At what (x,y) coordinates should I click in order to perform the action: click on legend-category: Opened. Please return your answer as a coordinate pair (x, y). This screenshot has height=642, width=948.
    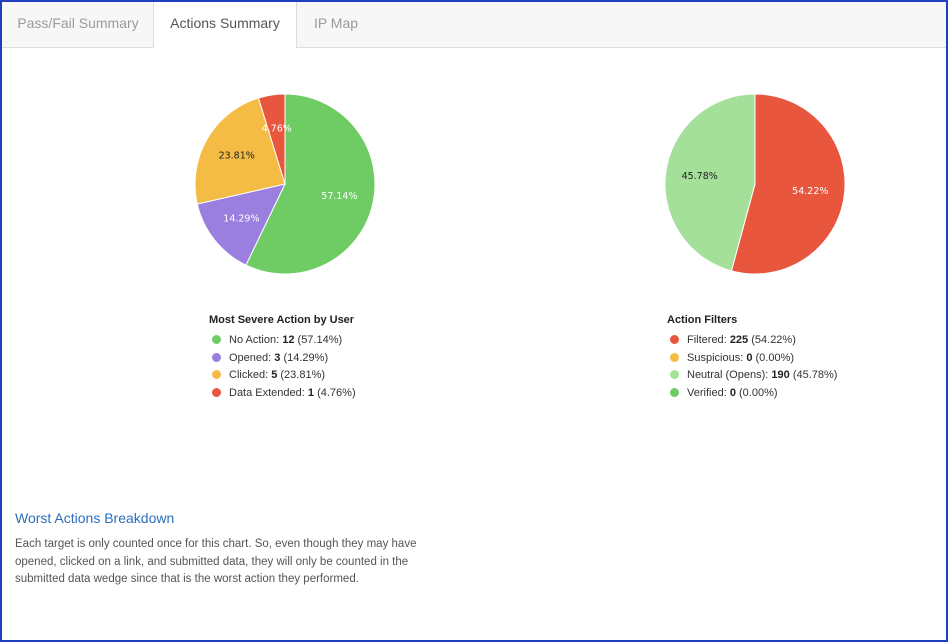
    Looking at the image, I should click on (249, 357).